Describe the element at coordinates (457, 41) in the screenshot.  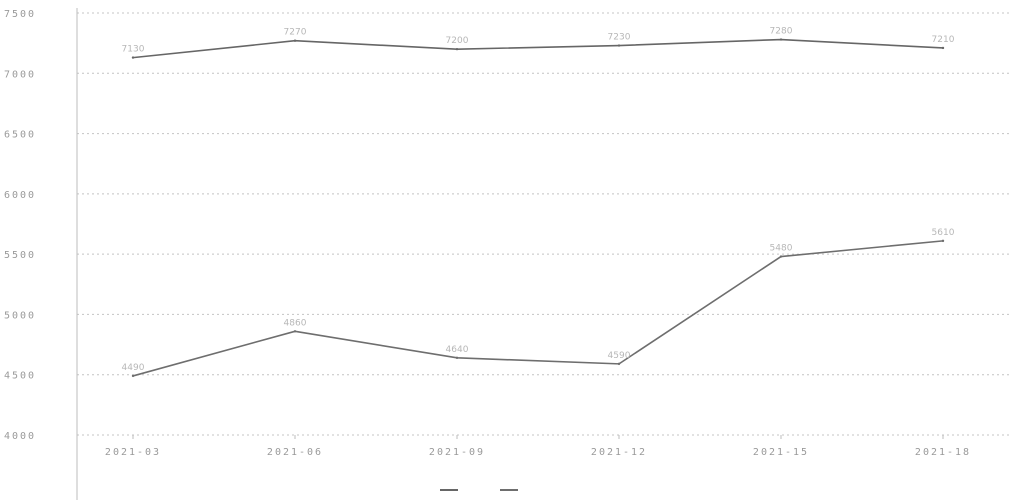
I see `series-1-data-label: 7200` at that location.